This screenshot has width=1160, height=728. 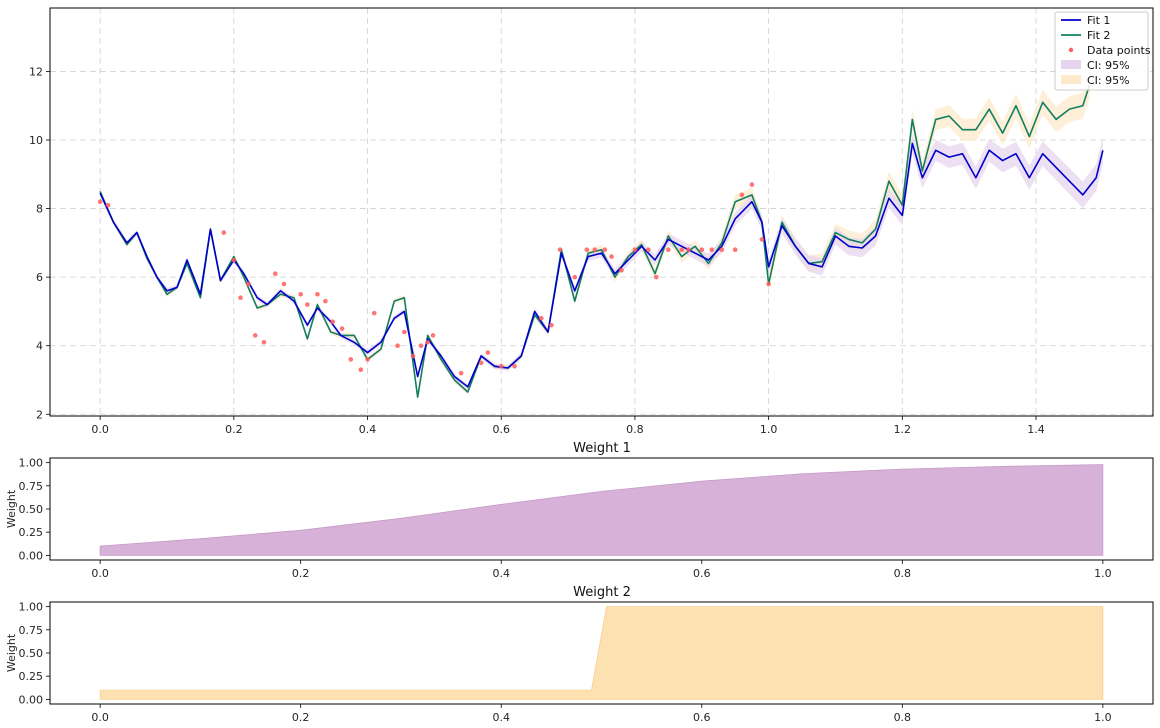 What do you see at coordinates (39, 277) in the screenshot?
I see `y-tick-label: 6` at bounding box center [39, 277].